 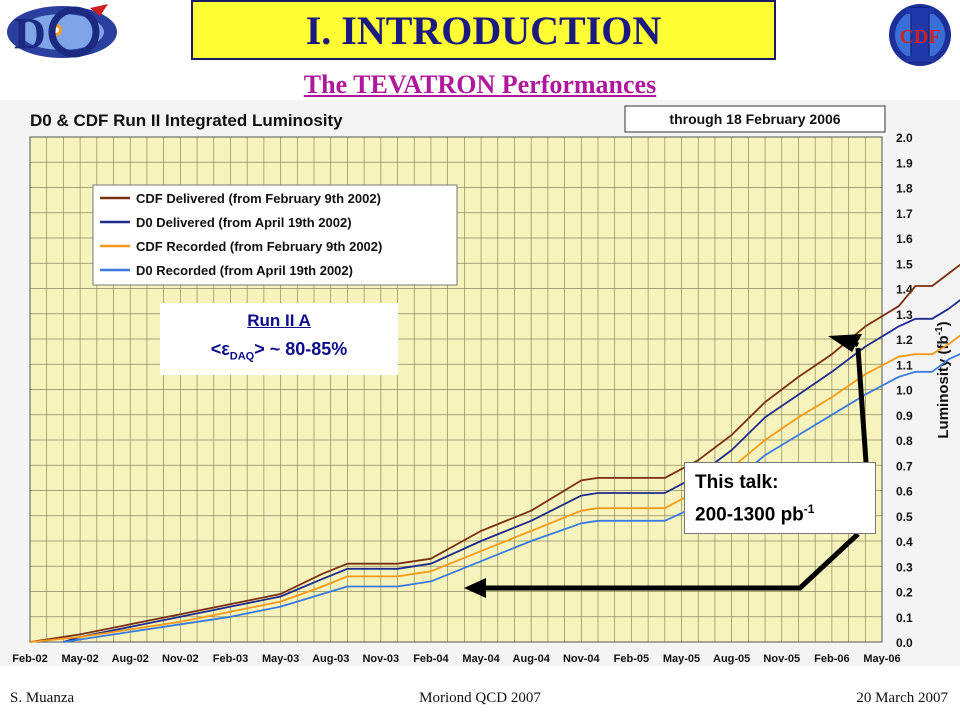 I want to click on y-axis-label-main: Luminosity (fb, so click(x=943, y=386).